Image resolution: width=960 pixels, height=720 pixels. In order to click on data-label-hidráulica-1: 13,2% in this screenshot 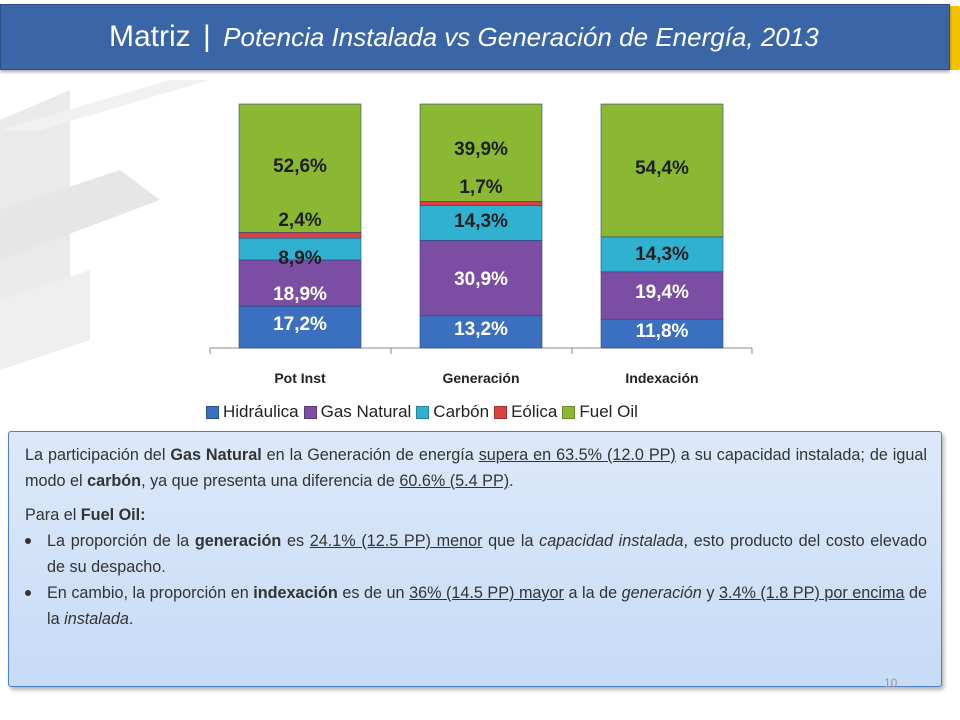, I will do `click(481, 329)`.